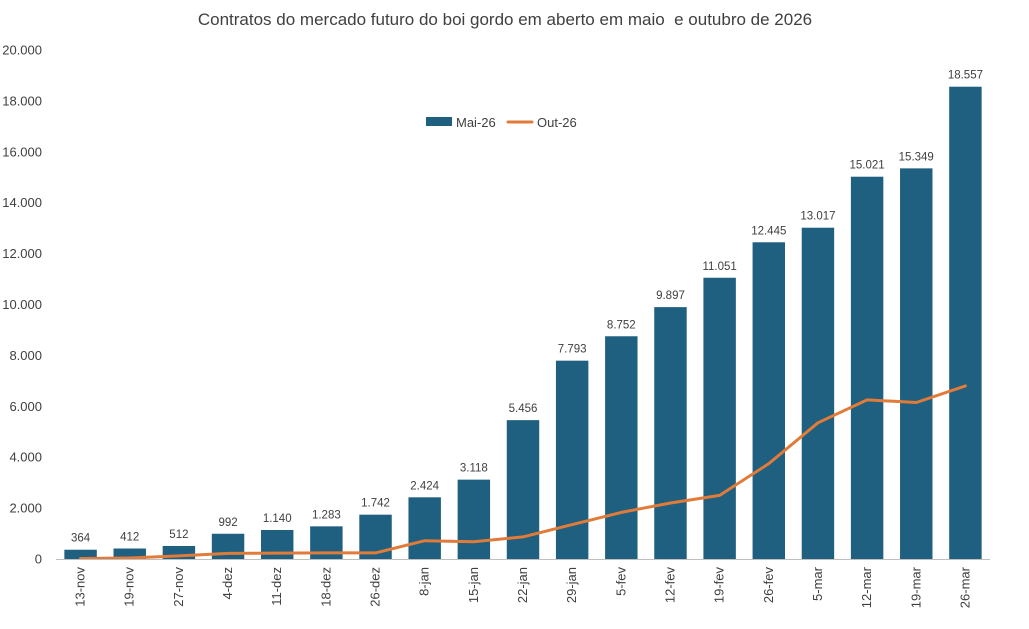 The image size is (1029, 629). What do you see at coordinates (178, 535) in the screenshot?
I see `bar-data-label: 512` at bounding box center [178, 535].